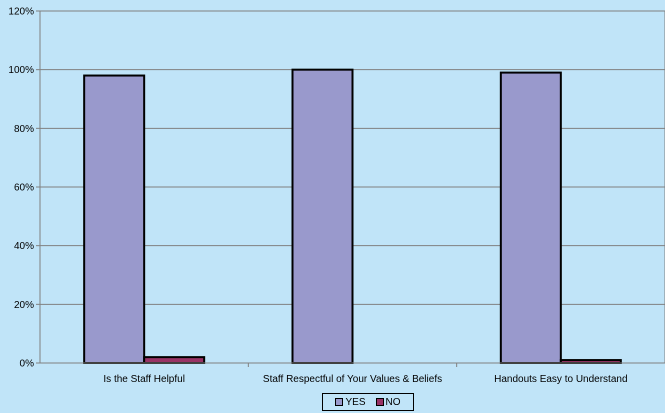 This screenshot has height=413, width=665. I want to click on legend-item-yes: YES, so click(350, 402).